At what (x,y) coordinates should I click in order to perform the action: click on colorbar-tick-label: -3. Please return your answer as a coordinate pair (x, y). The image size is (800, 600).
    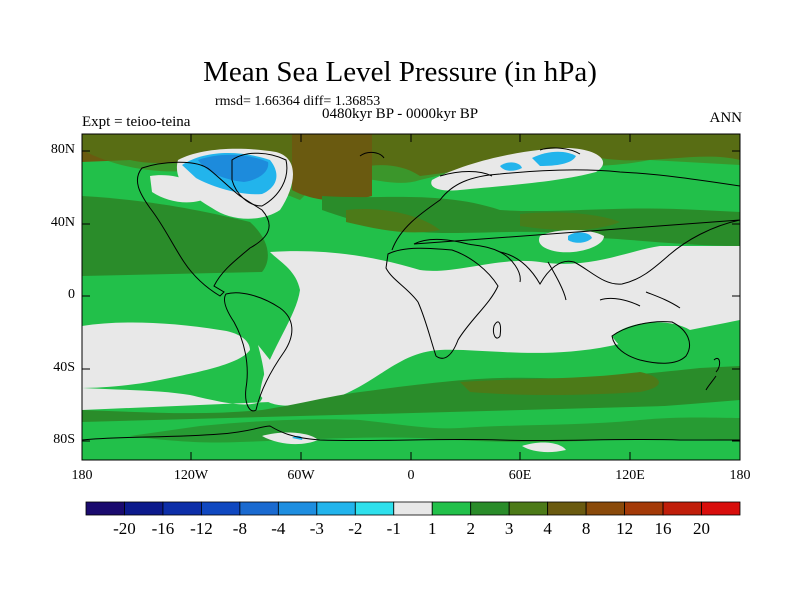
    Looking at the image, I should click on (316, 528).